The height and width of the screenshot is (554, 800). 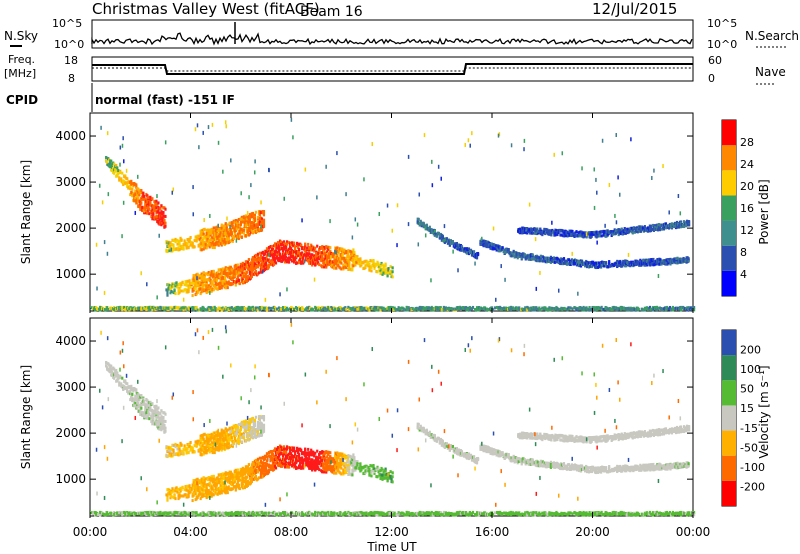 What do you see at coordinates (71, 78) in the screenshot?
I see `freq-tick-bottom: 8` at bounding box center [71, 78].